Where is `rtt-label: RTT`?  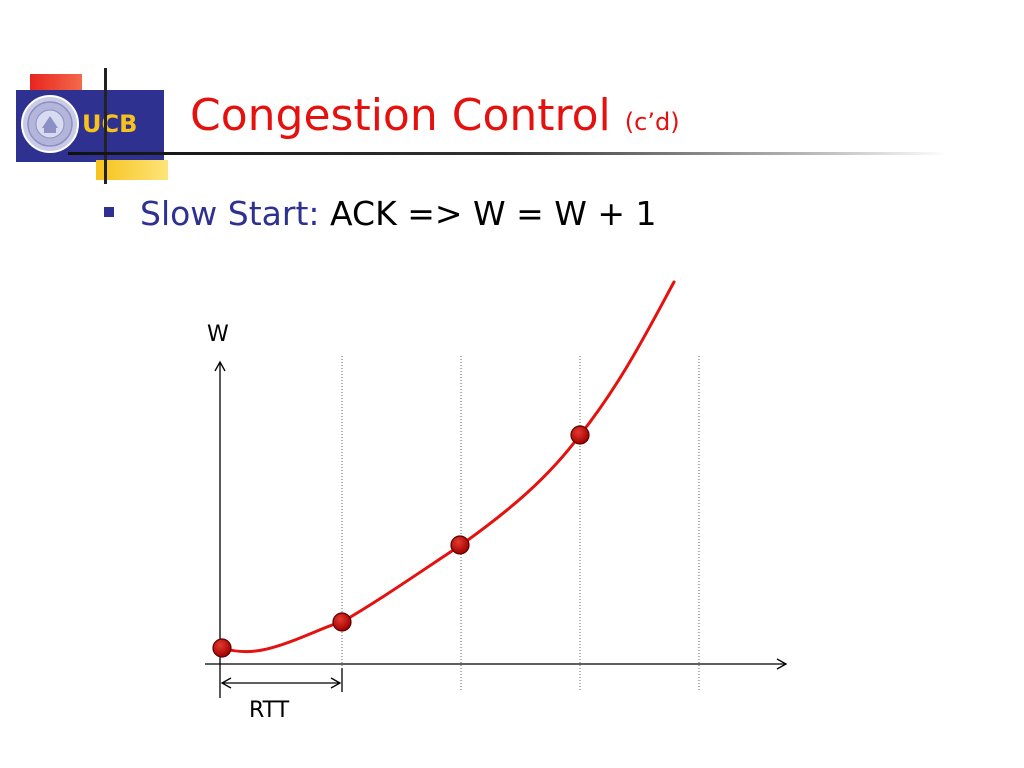 rtt-label: RTT is located at coordinates (269, 710).